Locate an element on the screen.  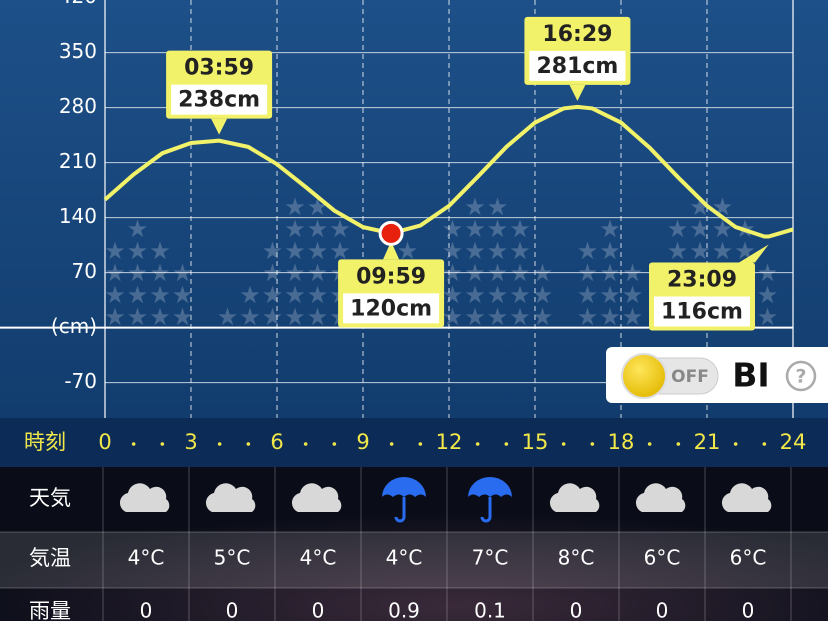
x-tick-label: 15 is located at coordinates (535, 442).